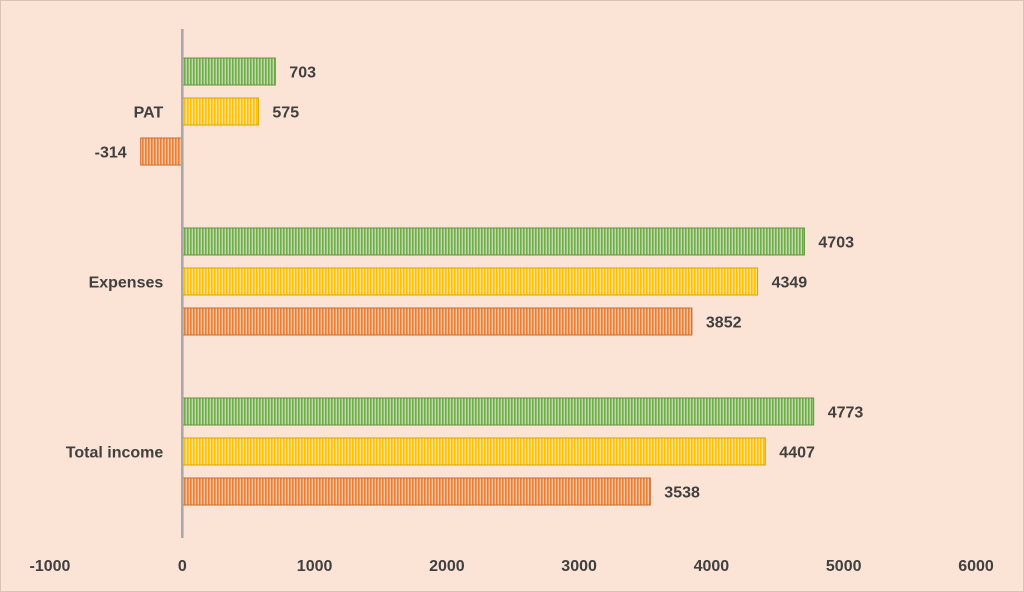 Image resolution: width=1024 pixels, height=592 pixels. I want to click on bar-expenses-s3, so click(437, 321).